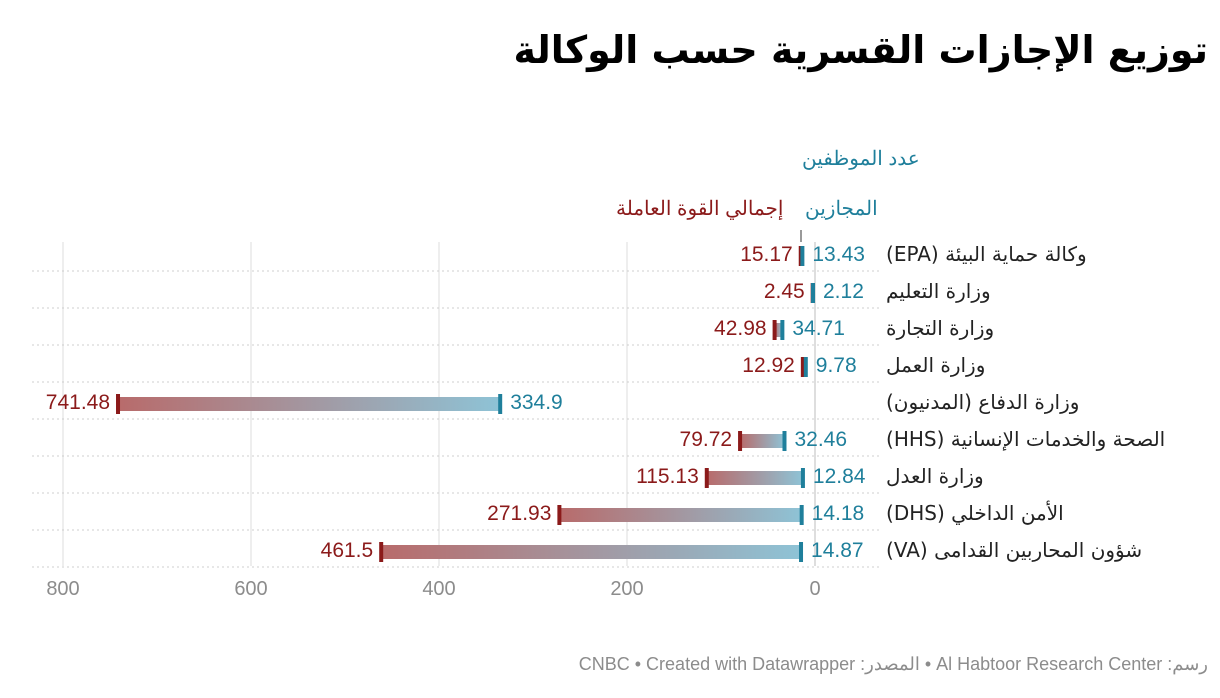  What do you see at coordinates (706, 439) in the screenshot?
I see `value-label-total: 79.72` at bounding box center [706, 439].